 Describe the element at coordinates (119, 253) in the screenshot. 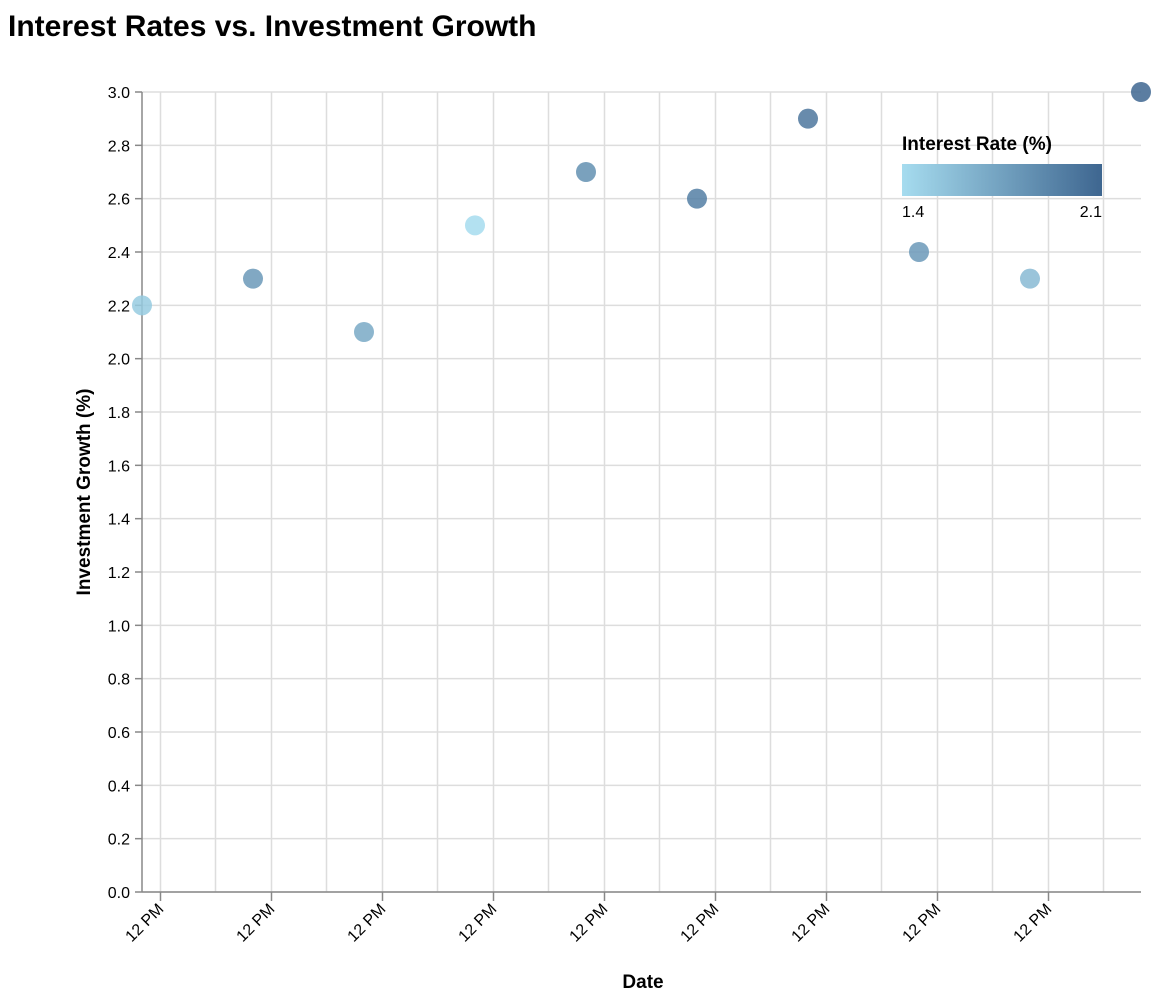

I see `y-tick-label: 2.4` at that location.